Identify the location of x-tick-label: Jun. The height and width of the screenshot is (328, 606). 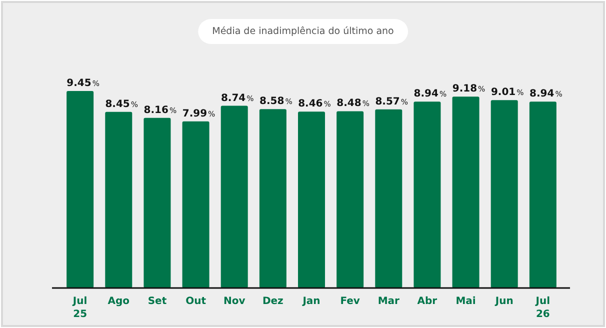
(504, 301).